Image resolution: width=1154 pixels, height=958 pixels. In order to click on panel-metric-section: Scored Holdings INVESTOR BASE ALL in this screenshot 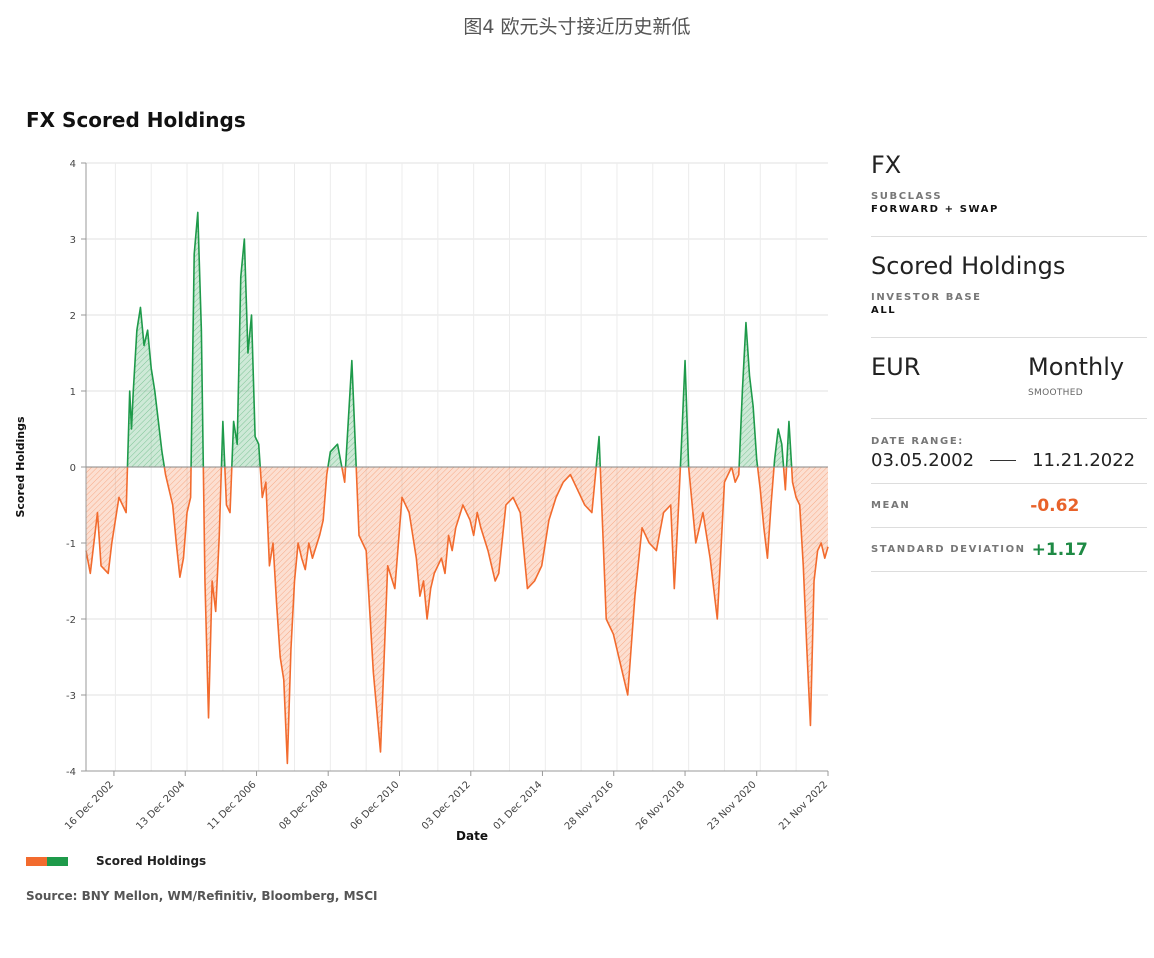, I will do `click(1009, 287)`.